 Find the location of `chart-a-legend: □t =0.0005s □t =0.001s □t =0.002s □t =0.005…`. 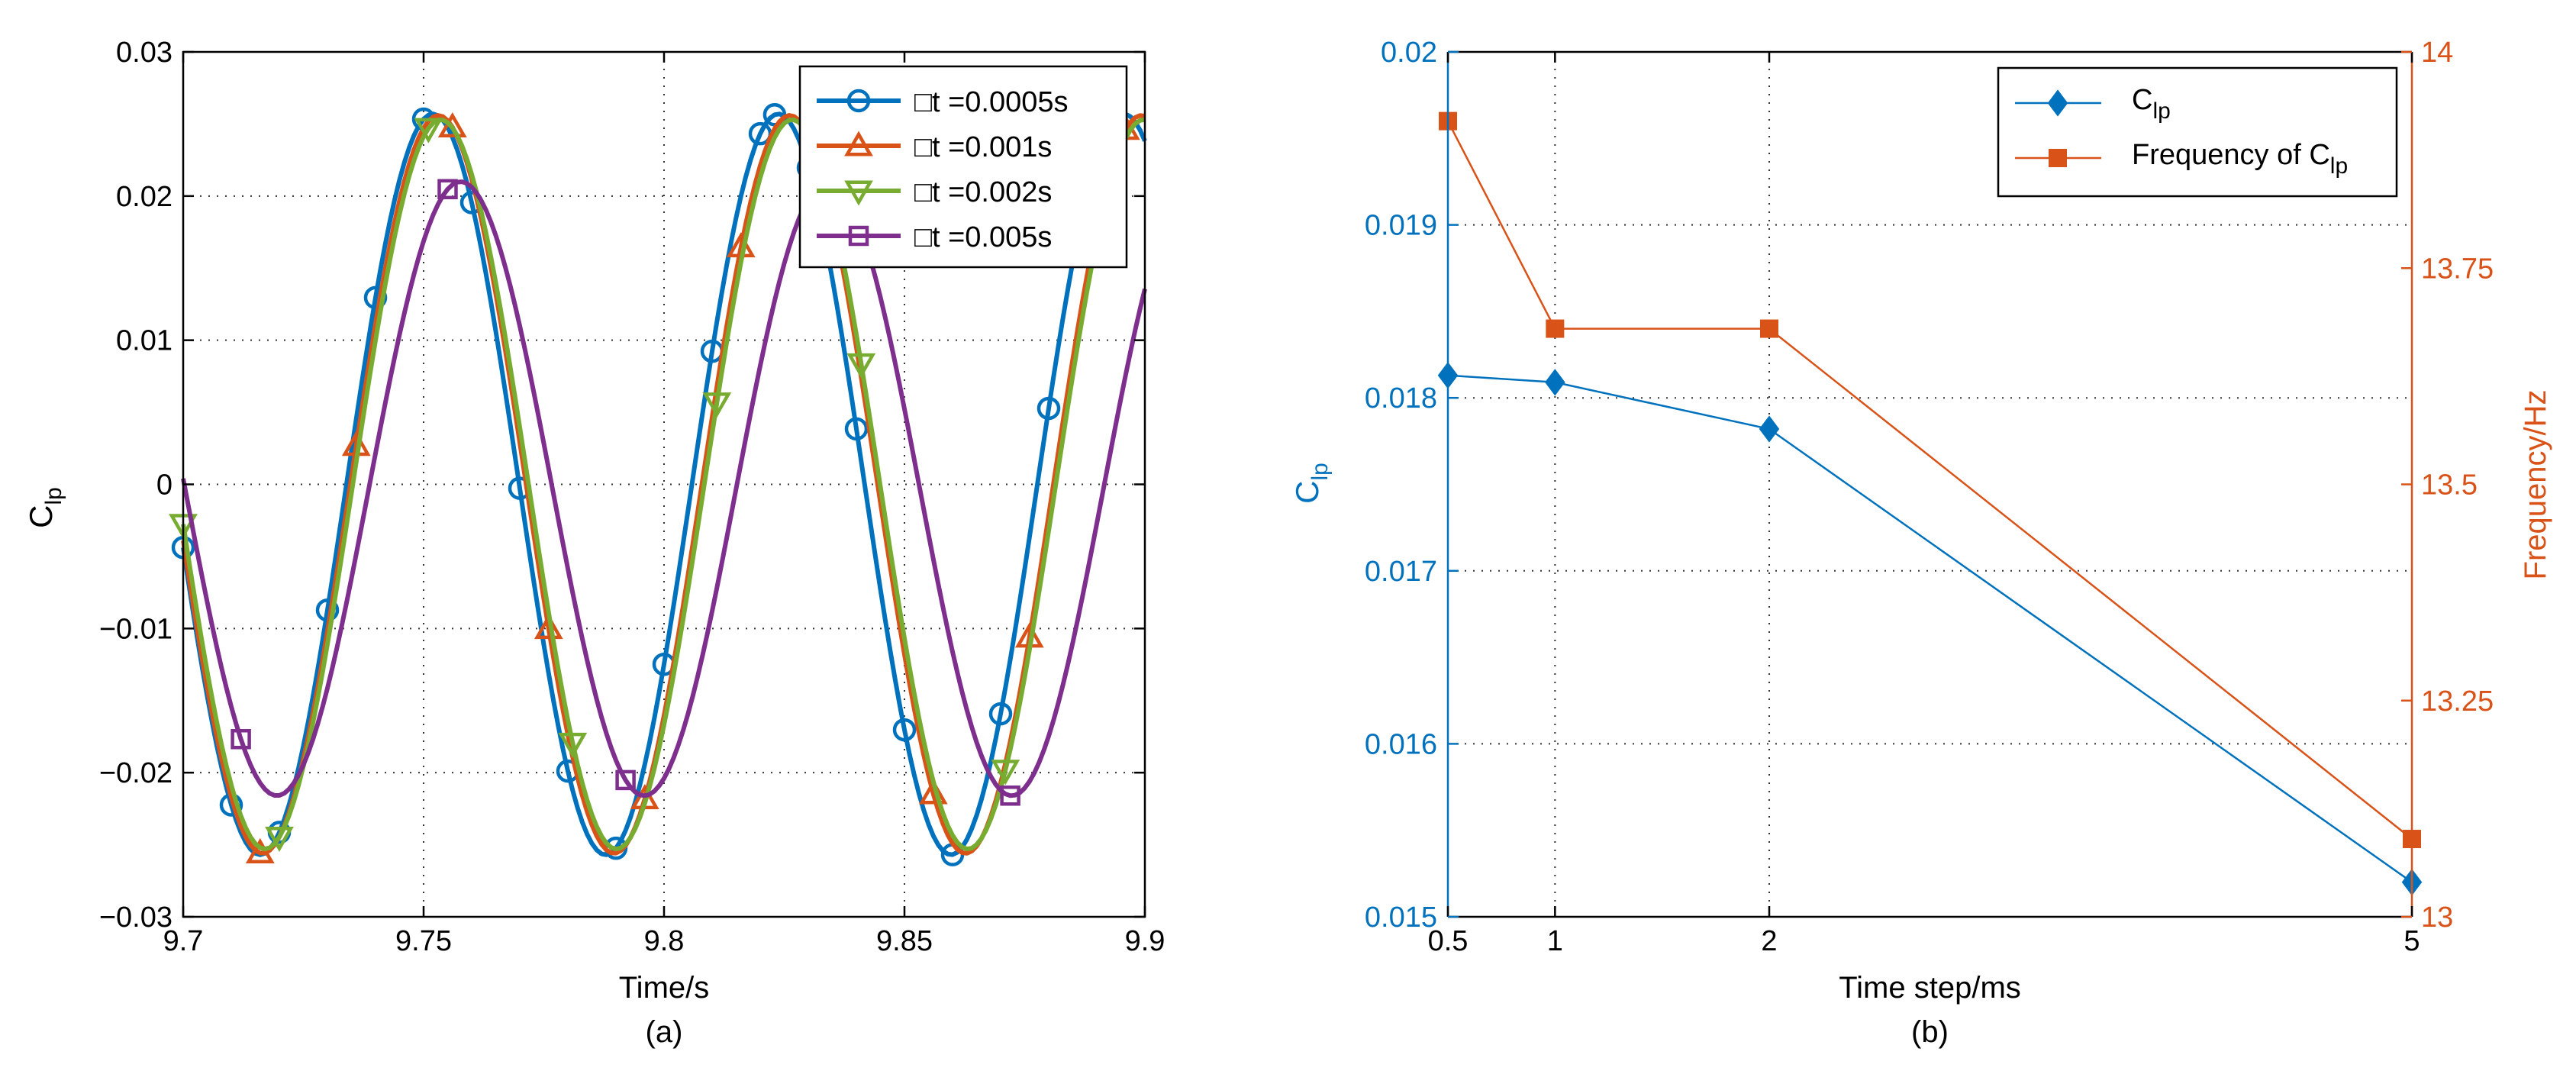

chart-a-legend: □t =0.0005s □t =0.001s □t =0.002s □t =0.005… is located at coordinates (963, 167).